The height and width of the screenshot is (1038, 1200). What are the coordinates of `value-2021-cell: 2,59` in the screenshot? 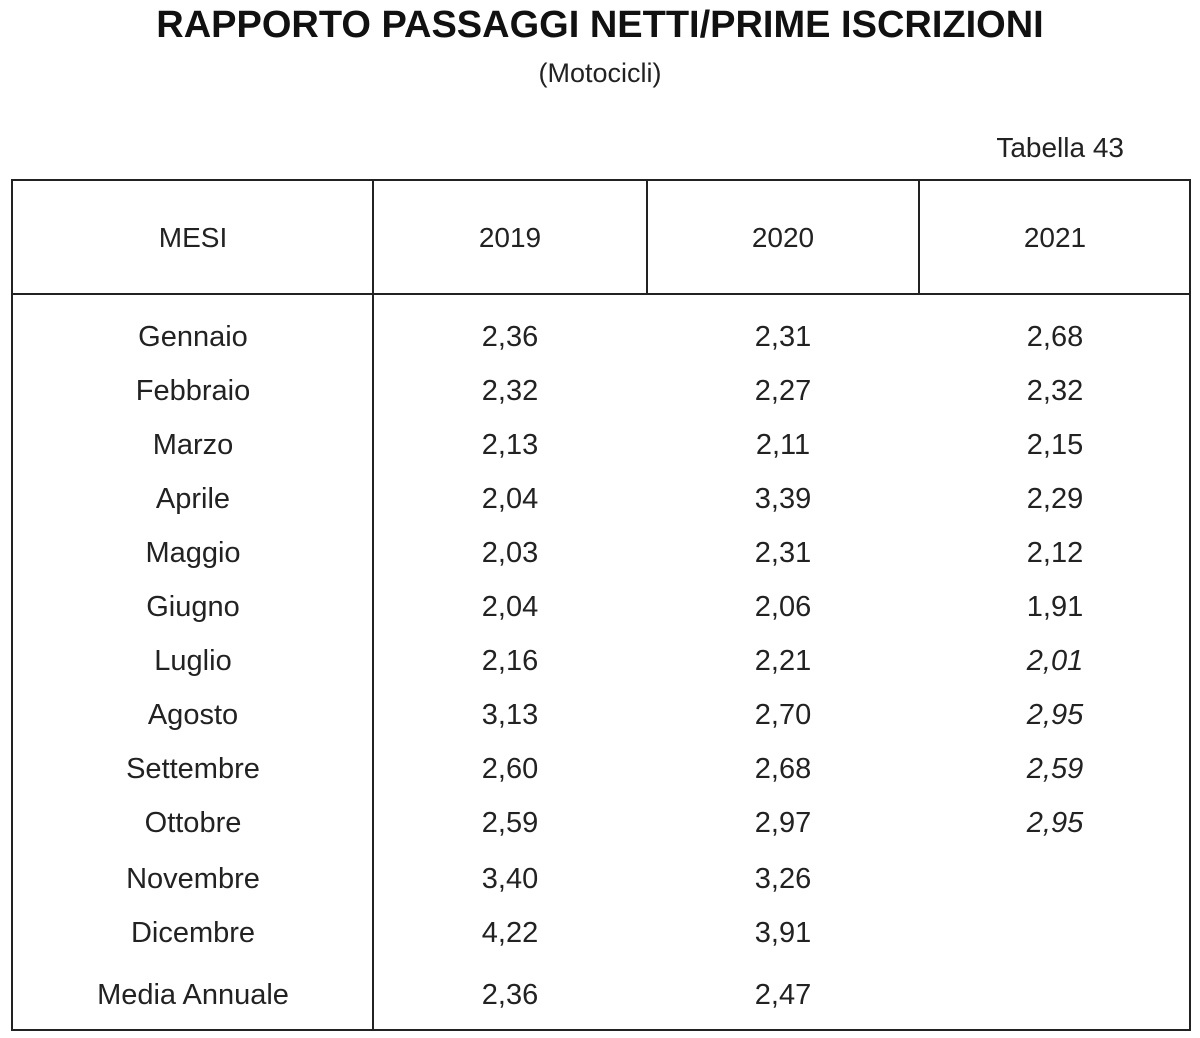 It's located at (1055, 768).